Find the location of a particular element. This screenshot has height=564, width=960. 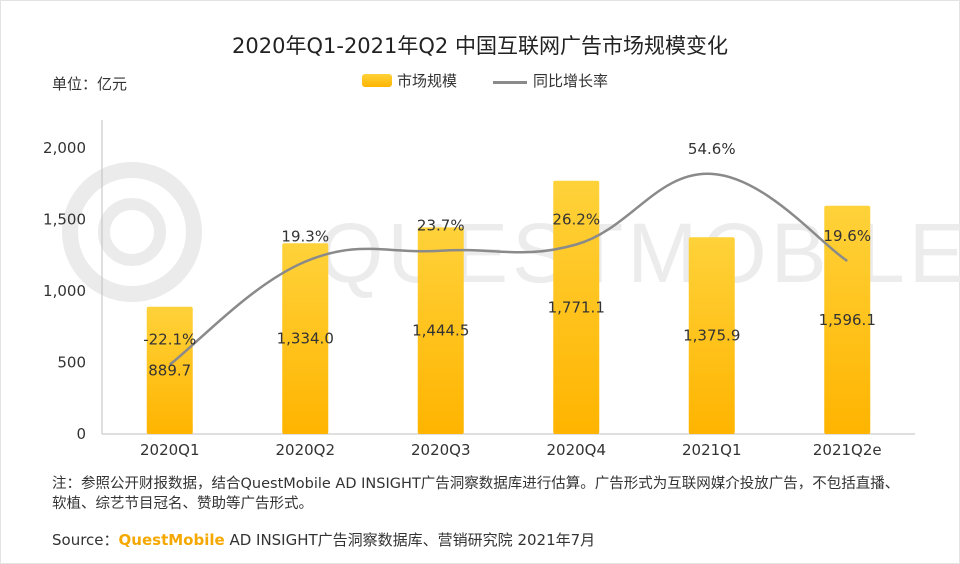

x-tick-label: 2020Q1 is located at coordinates (170, 450).